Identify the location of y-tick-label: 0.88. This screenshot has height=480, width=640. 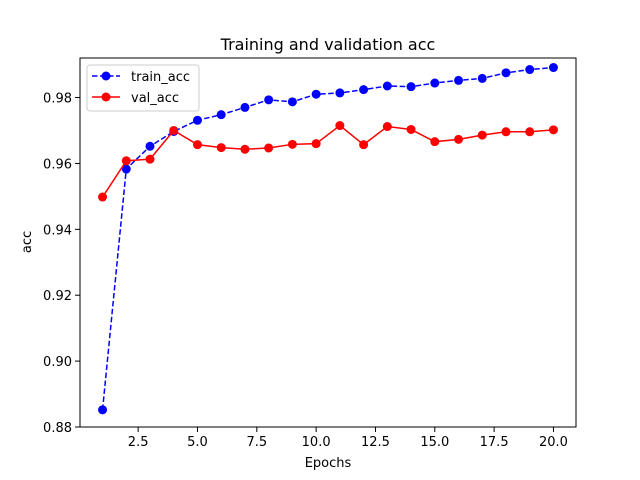
(57, 428).